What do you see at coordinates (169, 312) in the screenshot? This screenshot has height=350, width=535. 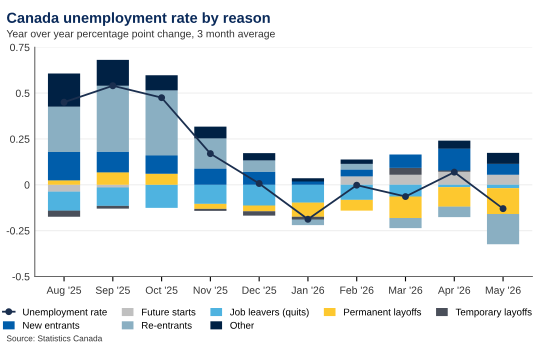 I see `legend-label: Future starts` at bounding box center [169, 312].